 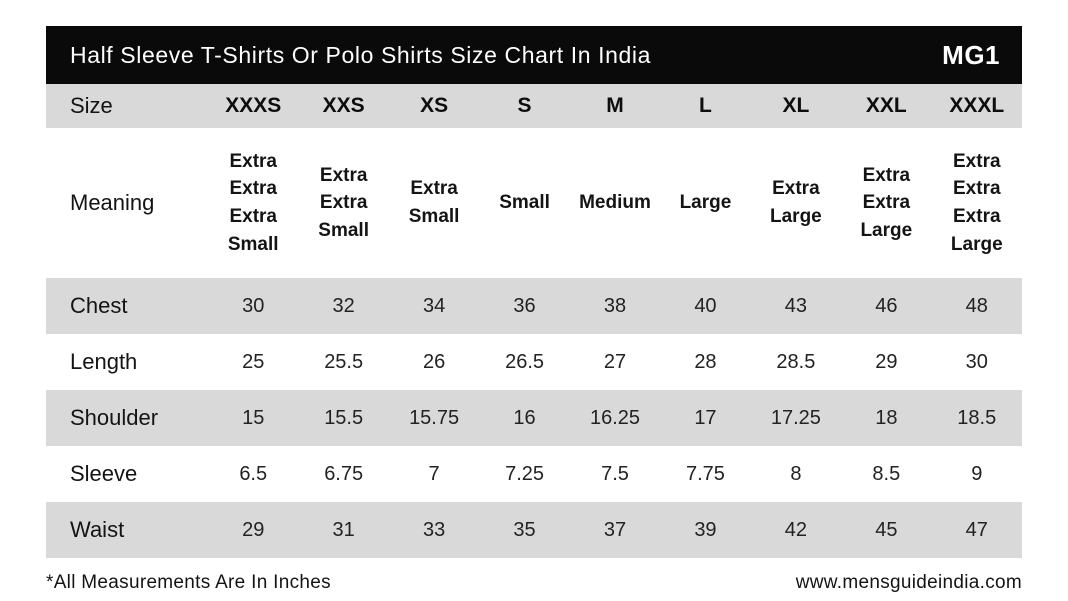 I want to click on sleeve-xl: 8, so click(x=796, y=473).